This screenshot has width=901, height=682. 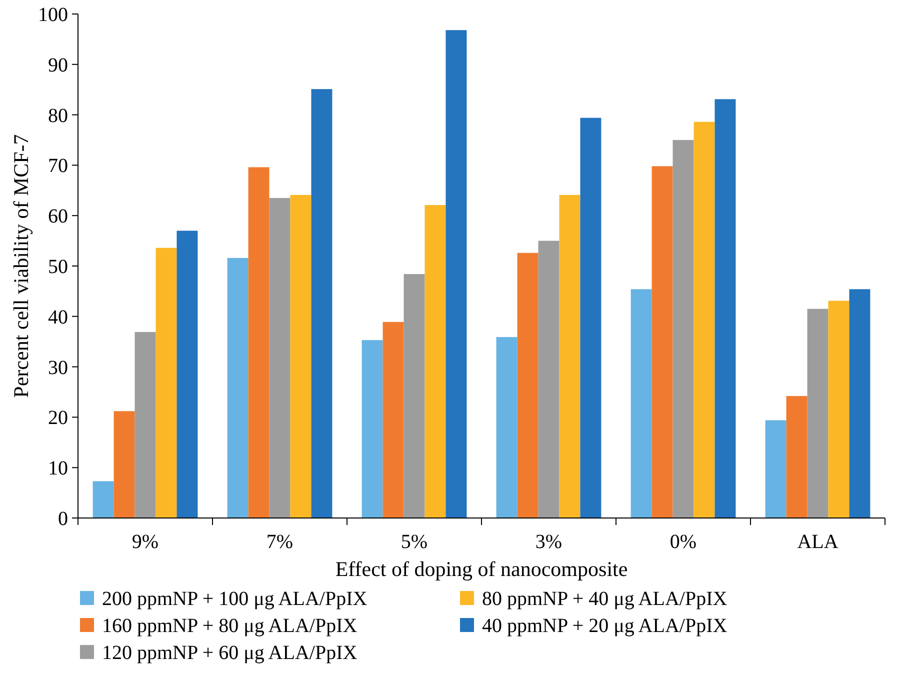 I want to click on x-tick-label: 0%, so click(x=683, y=542).